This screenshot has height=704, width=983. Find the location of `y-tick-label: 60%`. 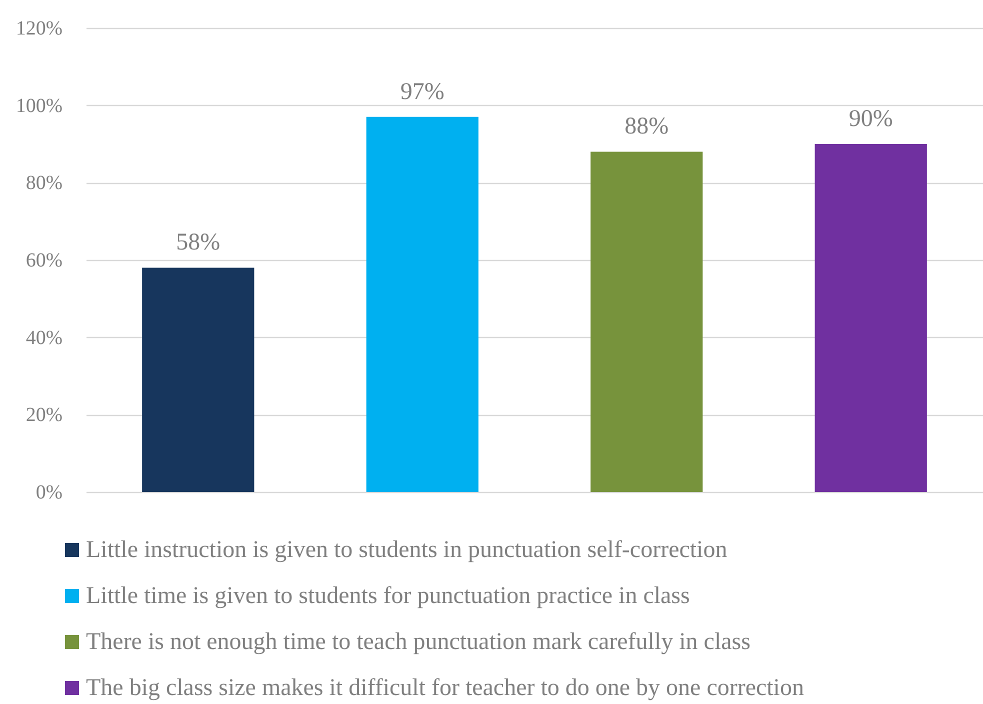

y-tick-label: 60% is located at coordinates (44, 261).